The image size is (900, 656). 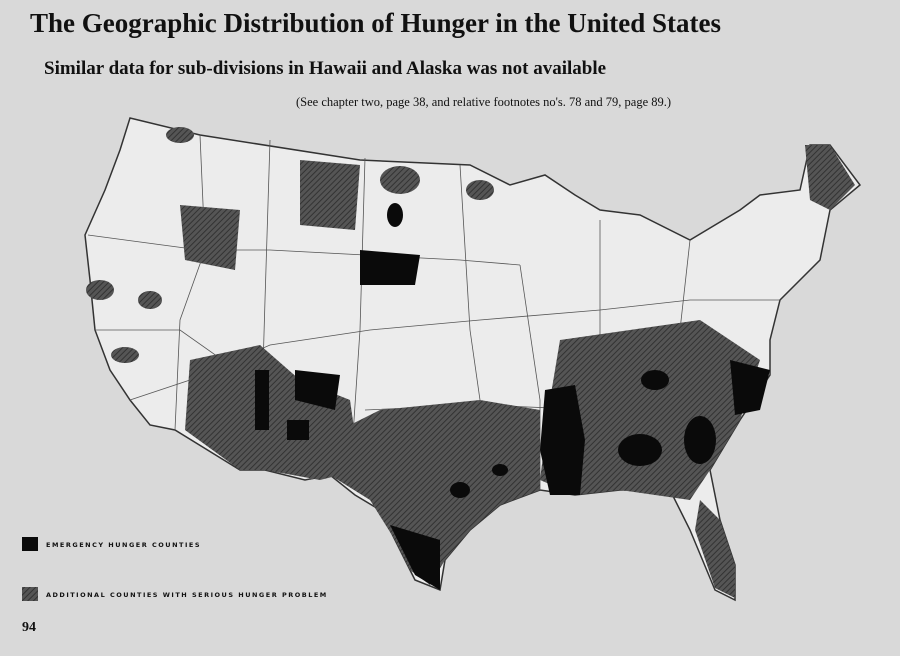 I want to click on legend-swatch-serious, so click(x=30, y=594).